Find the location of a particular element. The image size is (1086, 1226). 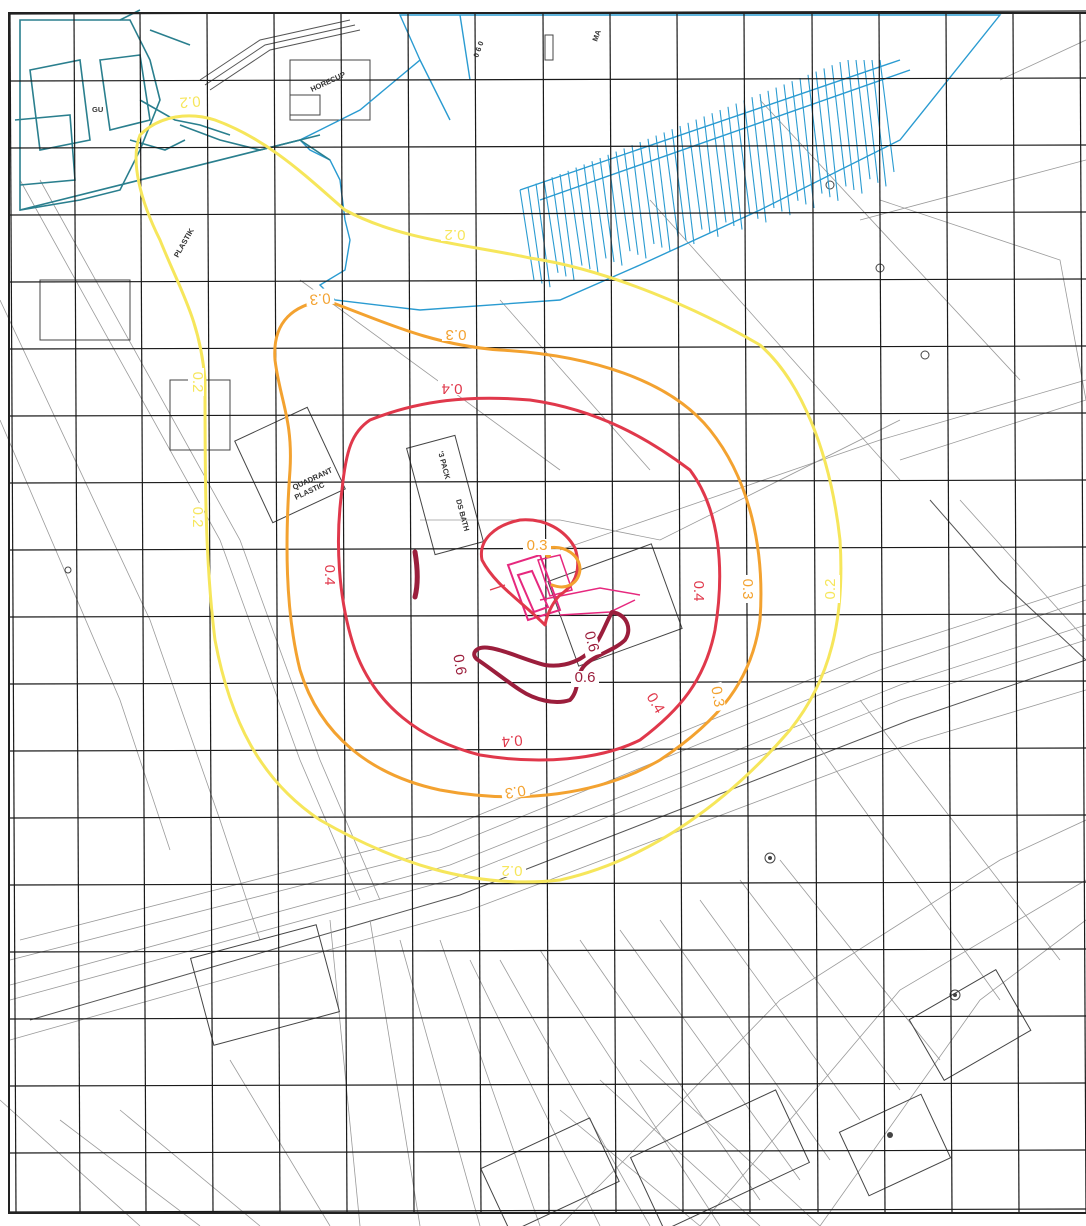

contour-label-c04-right: 0.4 is located at coordinates (698, 591).